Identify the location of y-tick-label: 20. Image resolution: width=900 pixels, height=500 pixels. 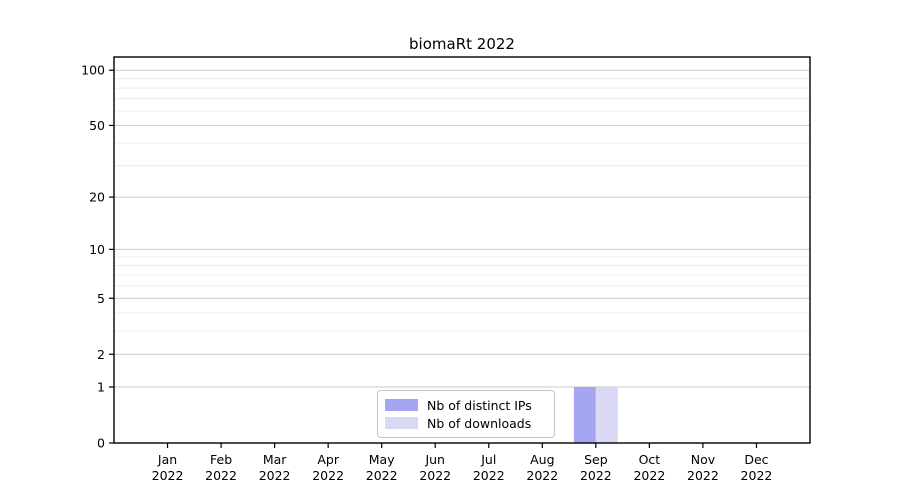
(97, 197).